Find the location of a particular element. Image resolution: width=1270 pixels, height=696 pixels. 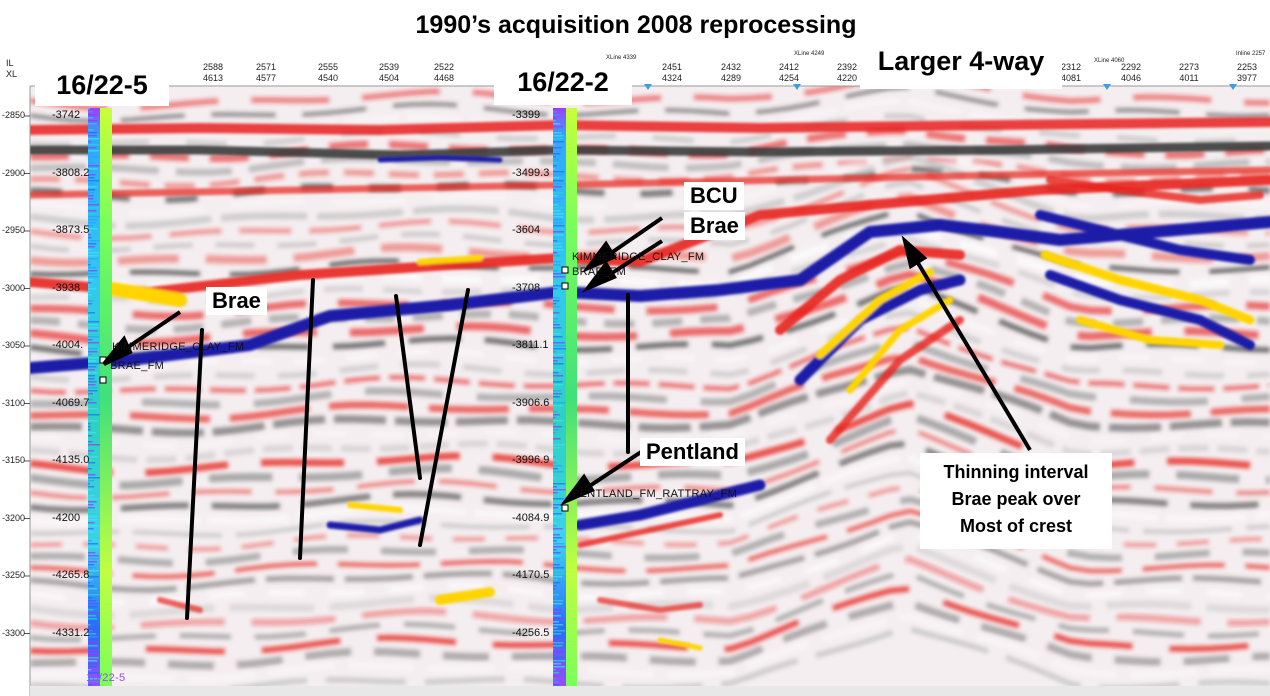

trace-header: 2392 4220 is located at coordinates (847, 72).